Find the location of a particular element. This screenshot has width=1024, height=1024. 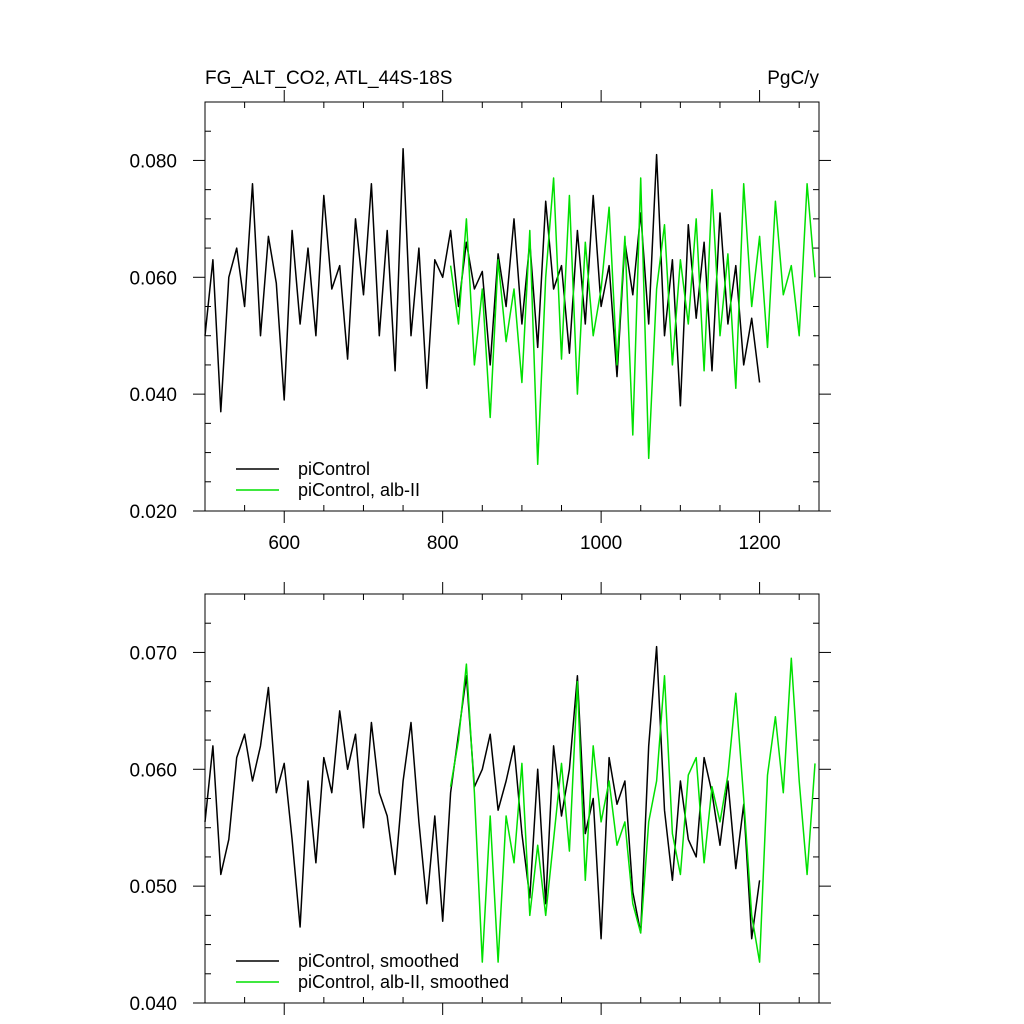

legend-label-alb-II: piControl, alb-II is located at coordinates (359, 490).